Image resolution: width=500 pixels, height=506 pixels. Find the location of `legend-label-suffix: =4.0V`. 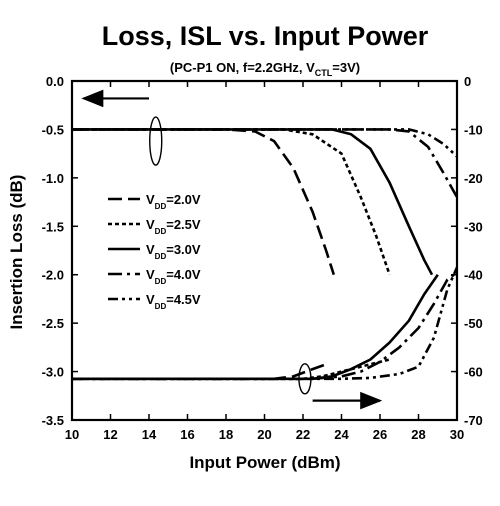

legend-label-suffix: =4.0V is located at coordinates (183, 274).